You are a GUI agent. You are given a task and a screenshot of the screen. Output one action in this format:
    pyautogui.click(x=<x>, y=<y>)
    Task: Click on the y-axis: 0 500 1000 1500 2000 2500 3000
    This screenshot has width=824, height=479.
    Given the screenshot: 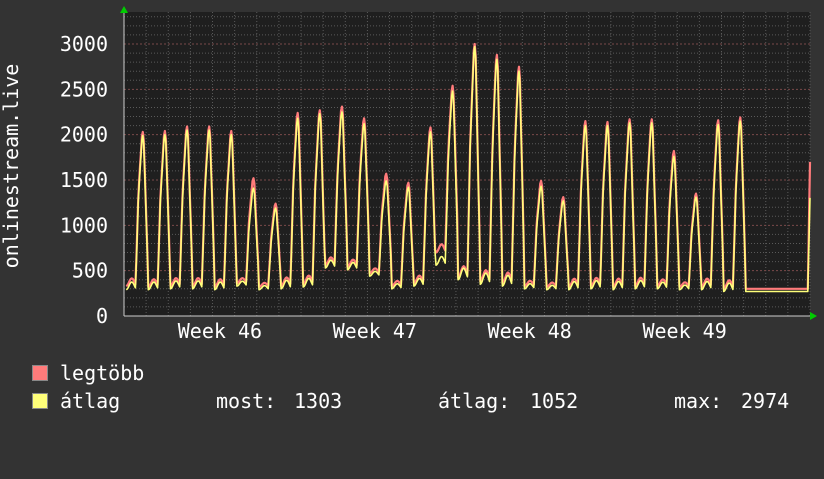 What is the action you would take?
    pyautogui.click(x=84, y=180)
    